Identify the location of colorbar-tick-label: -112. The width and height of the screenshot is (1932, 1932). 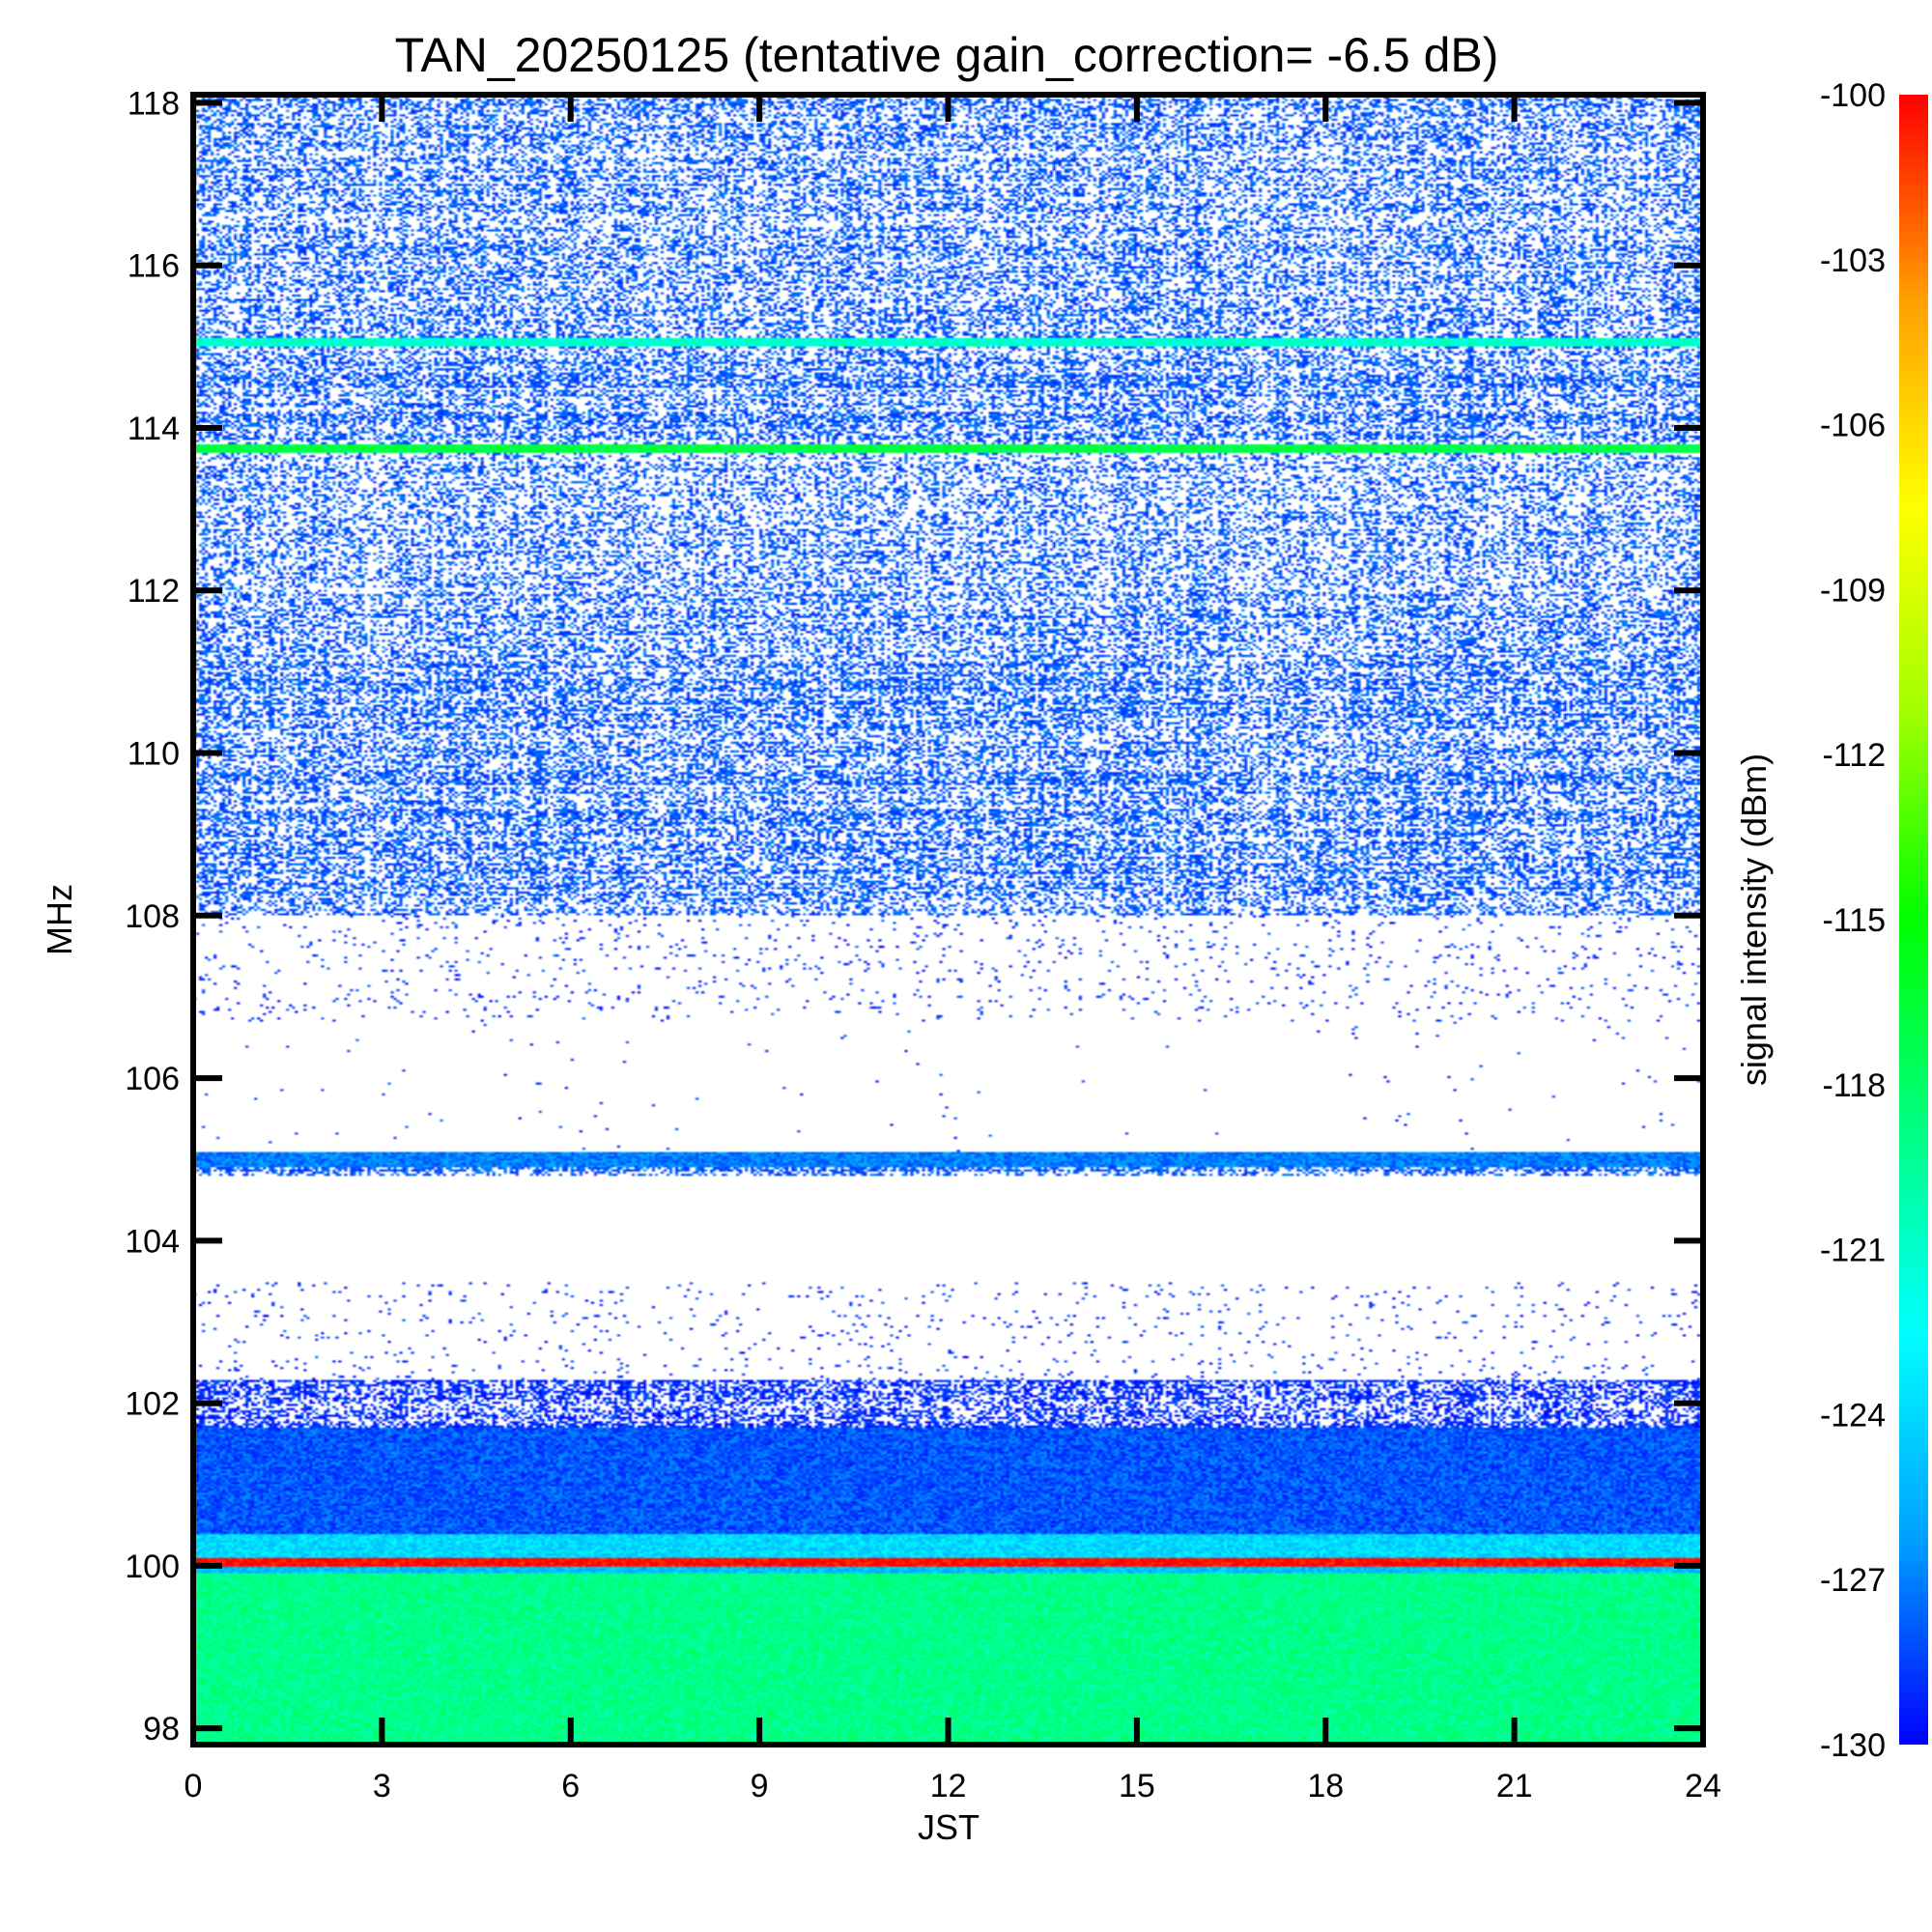
(1854, 755).